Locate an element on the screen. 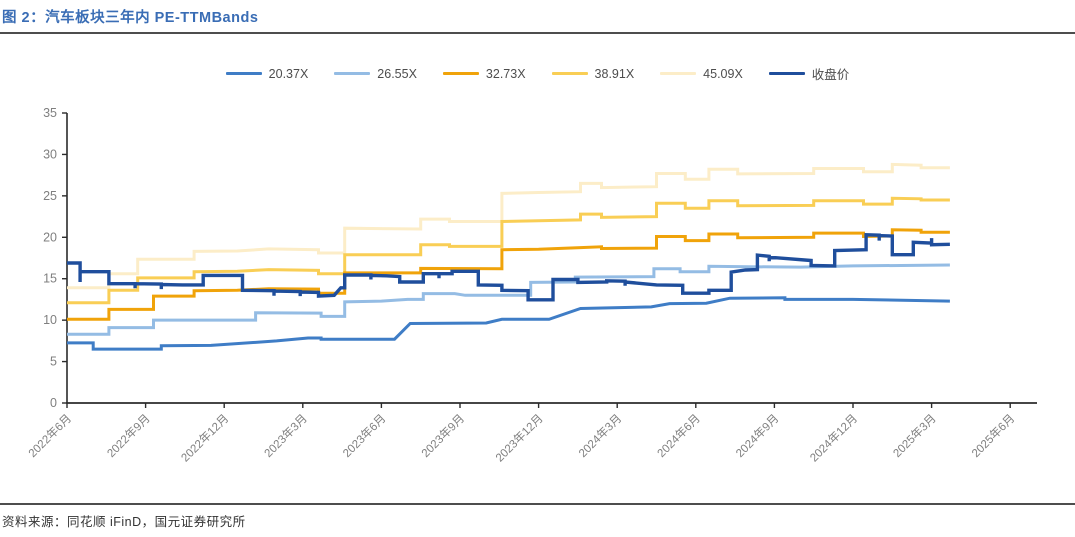 This screenshot has height=537, width=1075. x-axis-label: 2022年9月 is located at coordinates (128, 435).